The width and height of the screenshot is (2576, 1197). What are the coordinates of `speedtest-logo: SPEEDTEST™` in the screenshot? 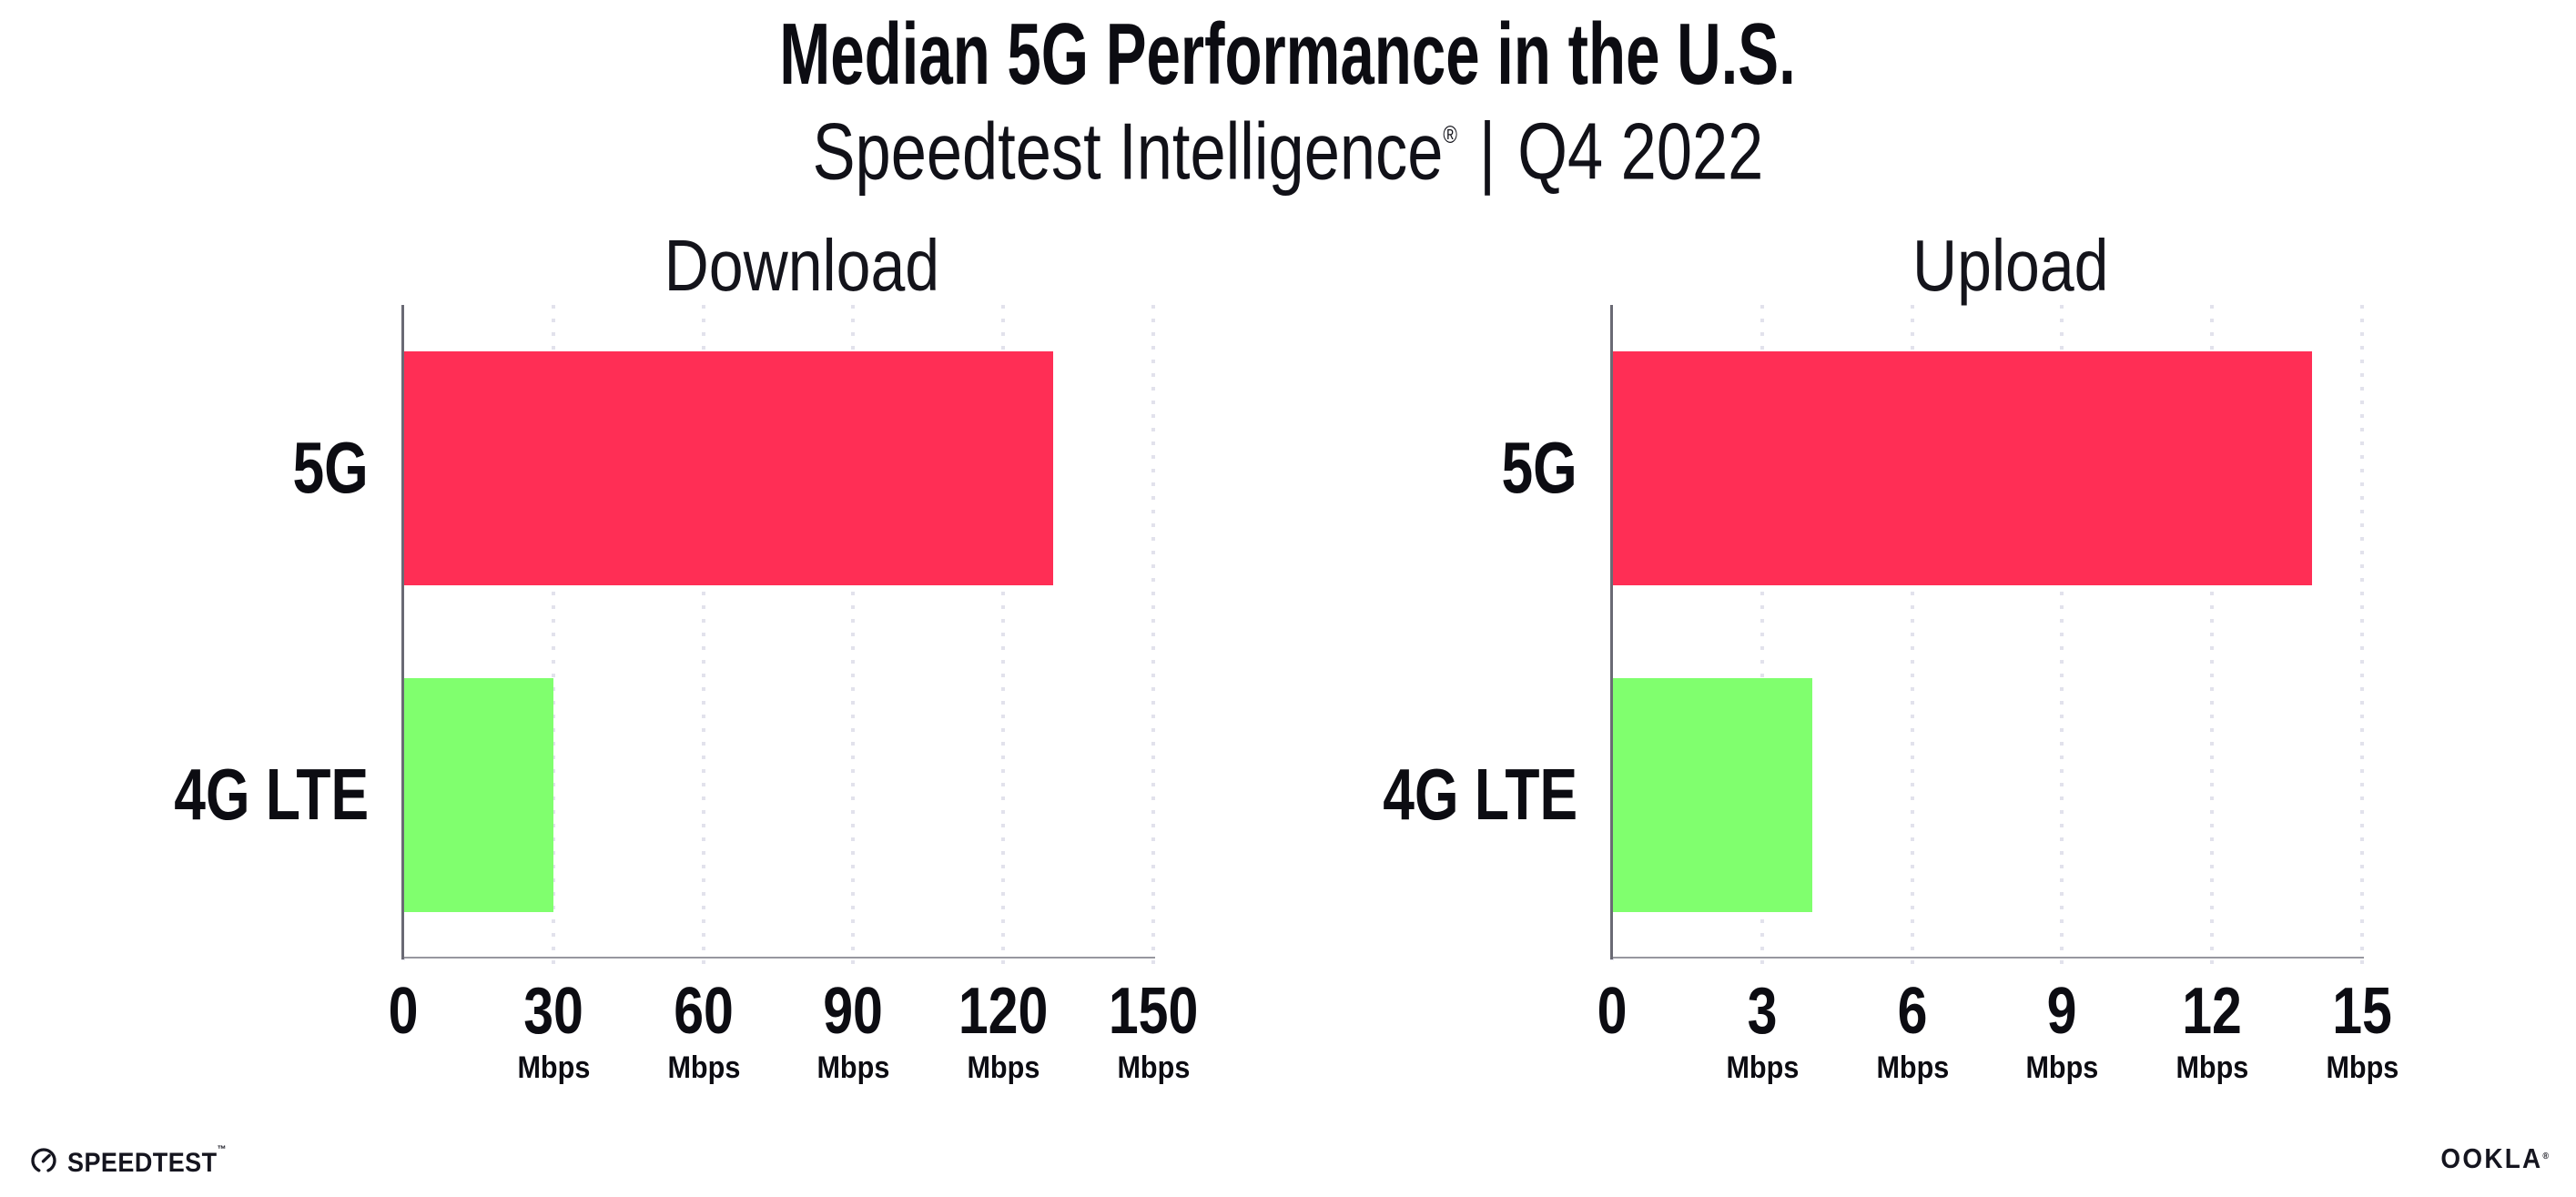 It's located at (136, 1161).